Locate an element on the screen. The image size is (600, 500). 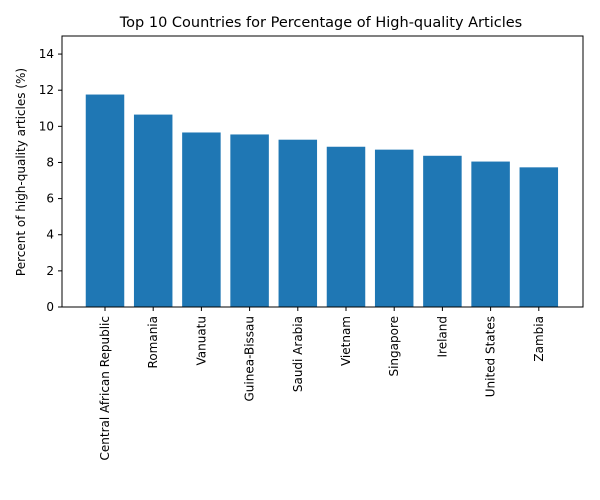
y-tick-label: 6 is located at coordinates (50, 199).